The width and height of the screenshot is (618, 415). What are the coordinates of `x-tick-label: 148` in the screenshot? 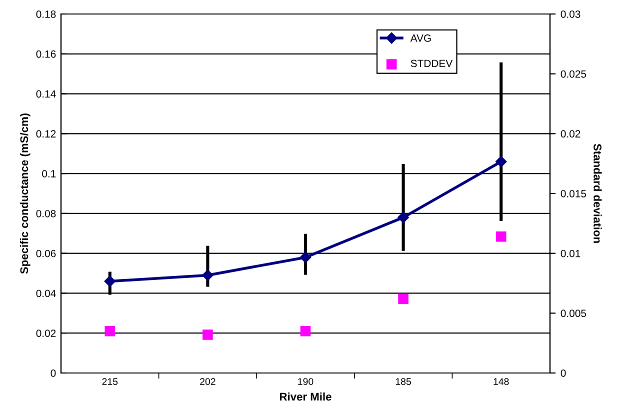 It's located at (501, 381).